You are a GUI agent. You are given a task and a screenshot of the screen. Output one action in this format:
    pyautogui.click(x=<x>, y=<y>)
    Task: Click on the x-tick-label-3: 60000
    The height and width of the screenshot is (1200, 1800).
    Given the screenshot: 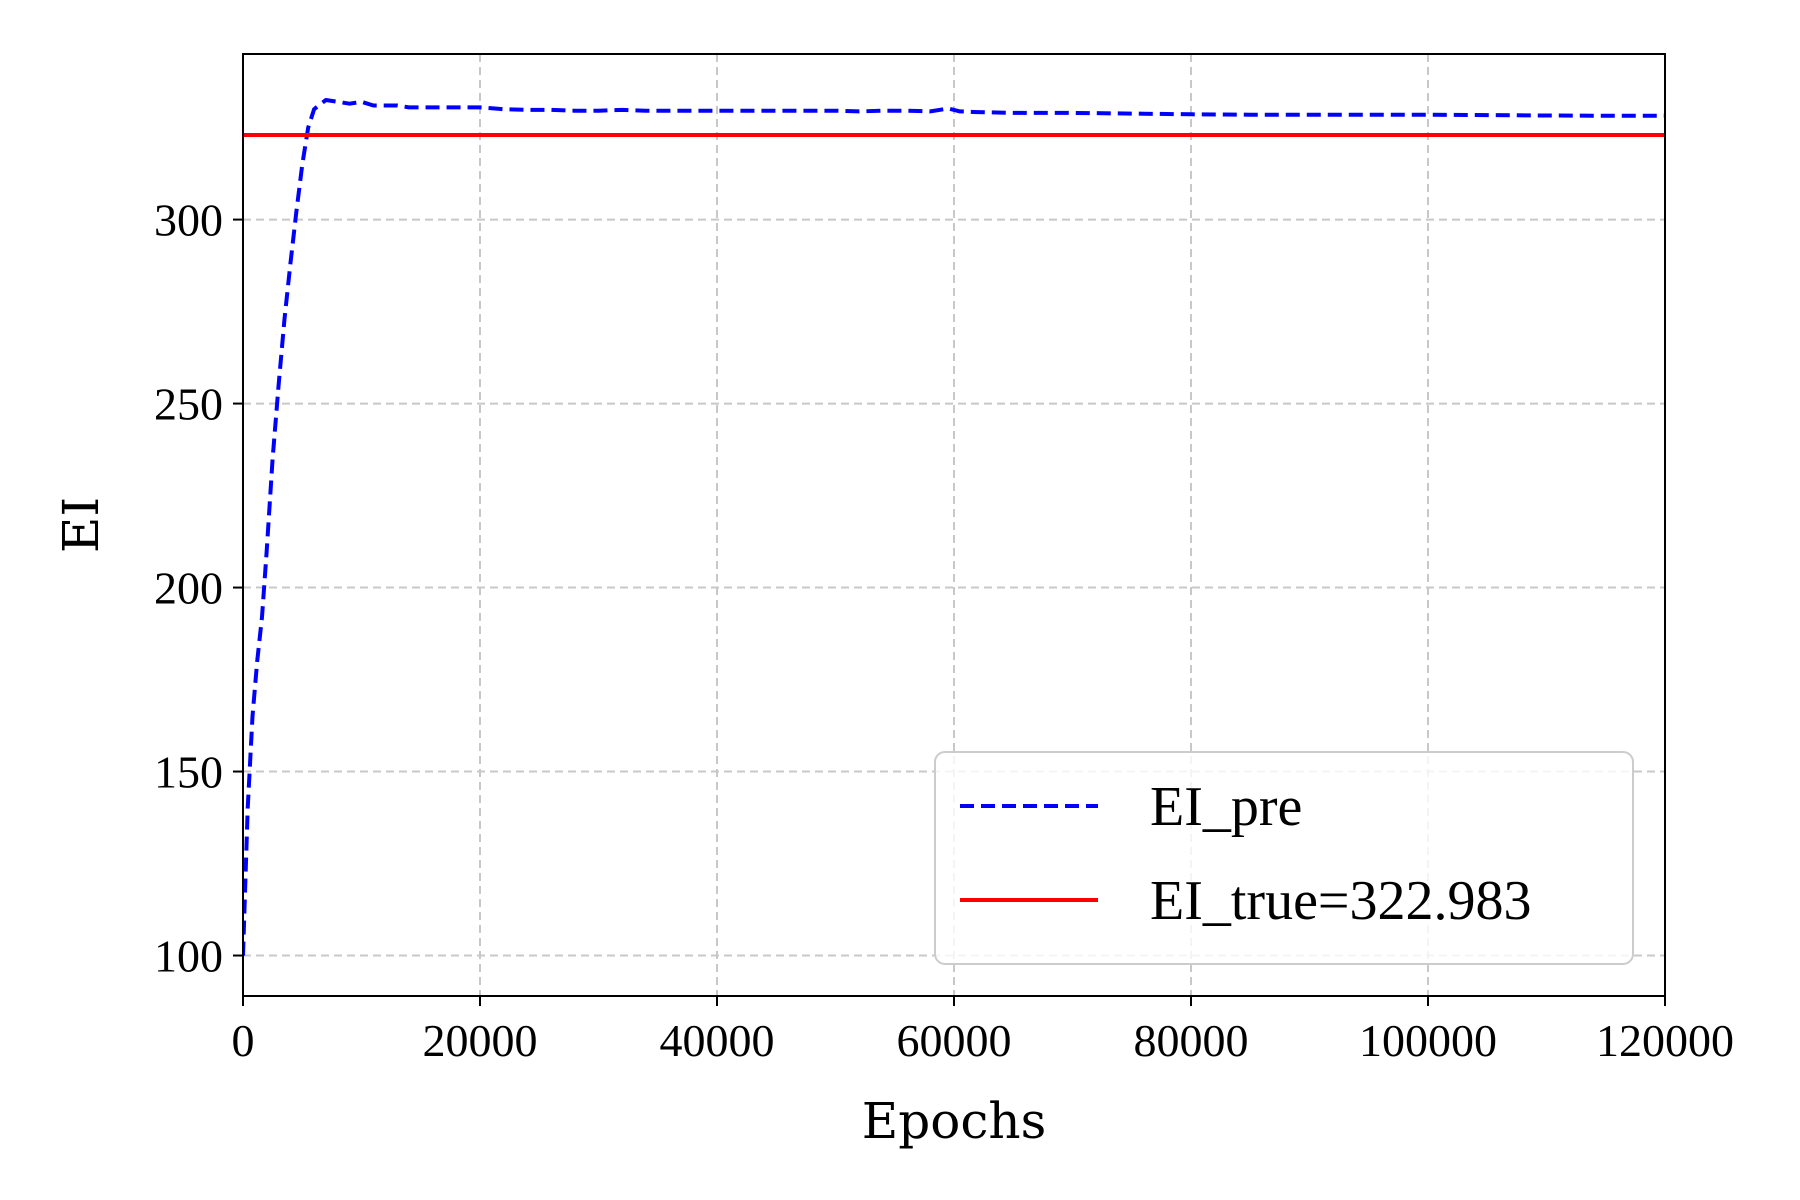 What is the action you would take?
    pyautogui.click(x=954, y=1040)
    